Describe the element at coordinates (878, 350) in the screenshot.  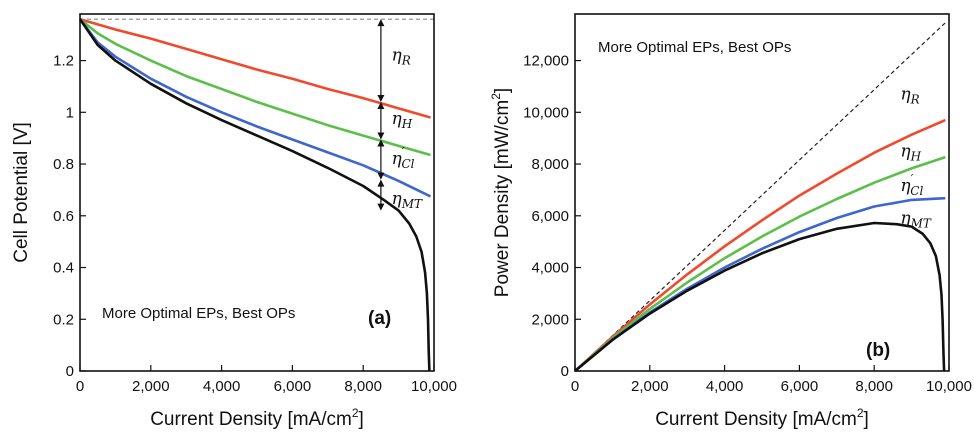
I see `panel-label: (b)` at that location.